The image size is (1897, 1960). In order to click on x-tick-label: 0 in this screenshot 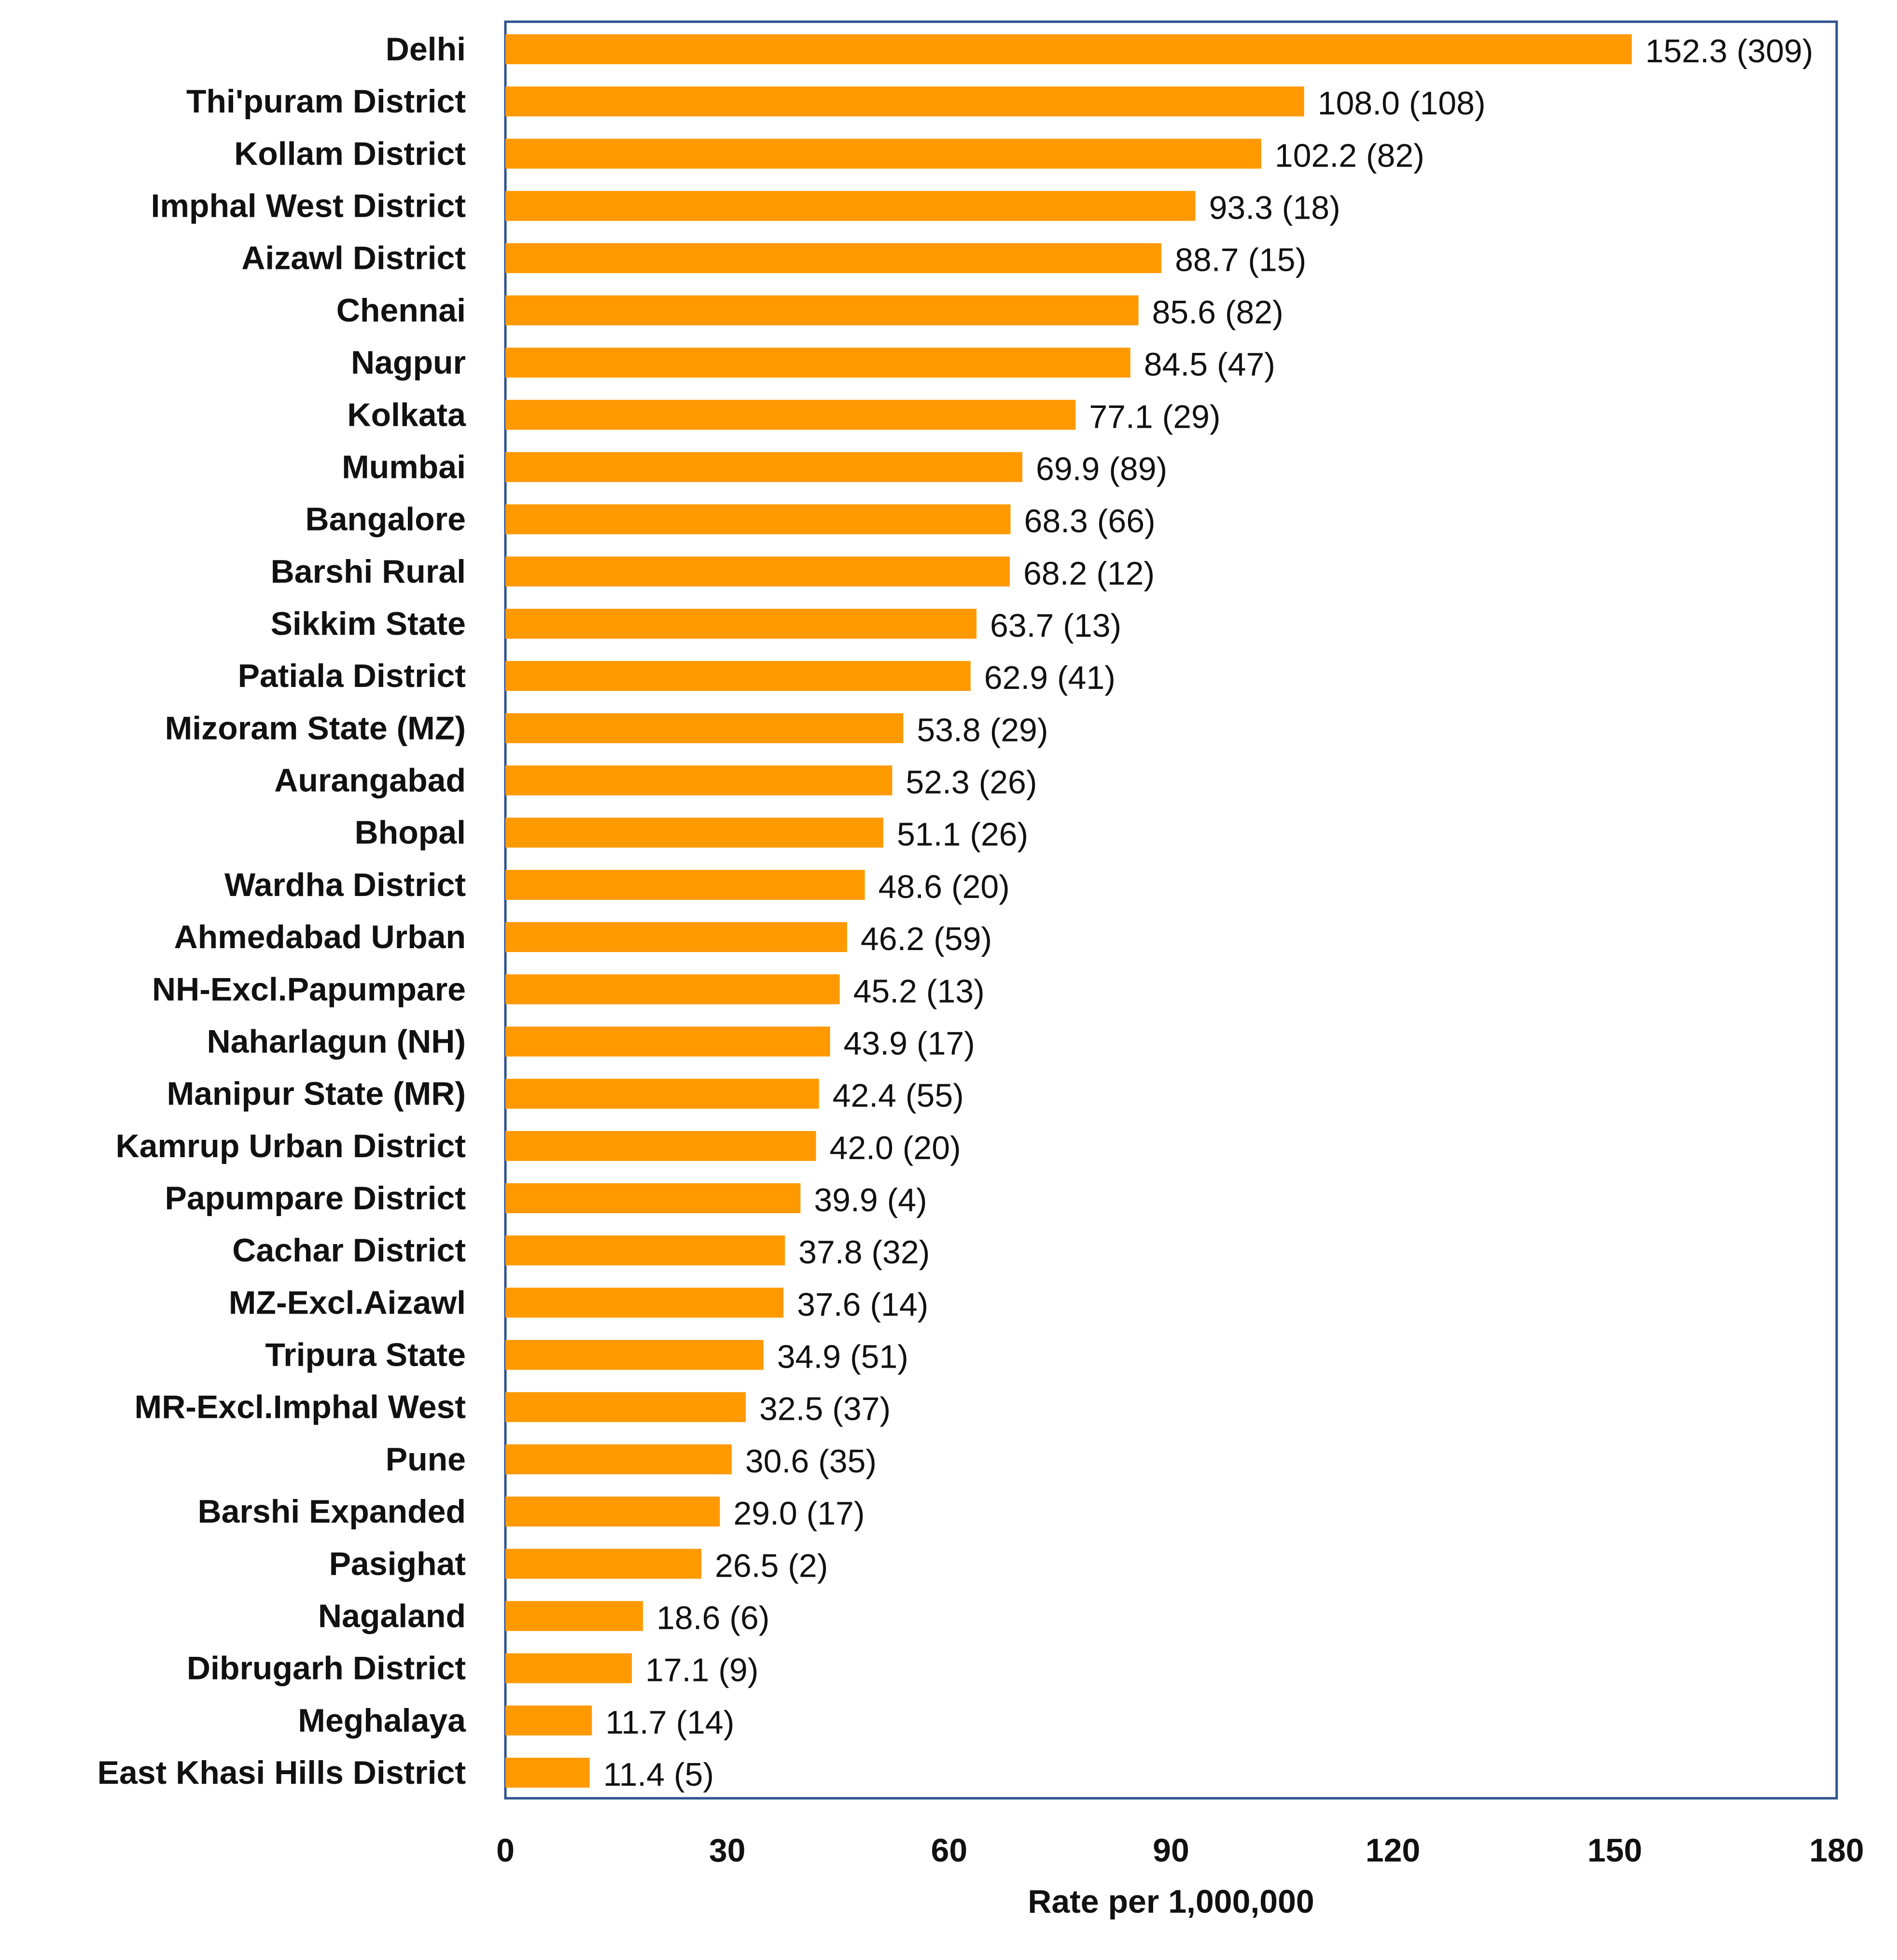, I will do `click(506, 1851)`.